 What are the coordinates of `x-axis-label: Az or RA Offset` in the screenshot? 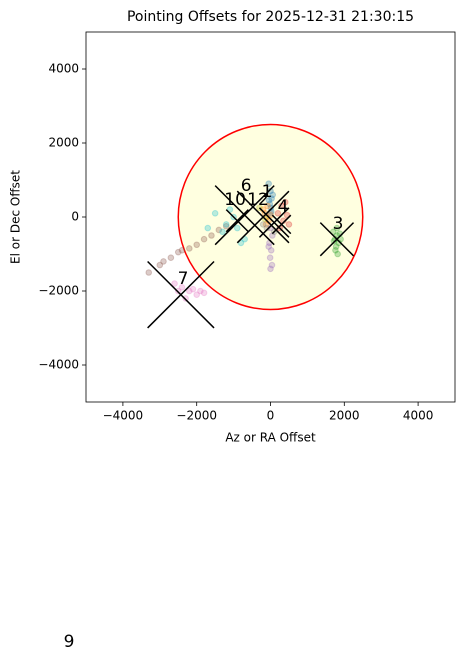 It's located at (270, 438).